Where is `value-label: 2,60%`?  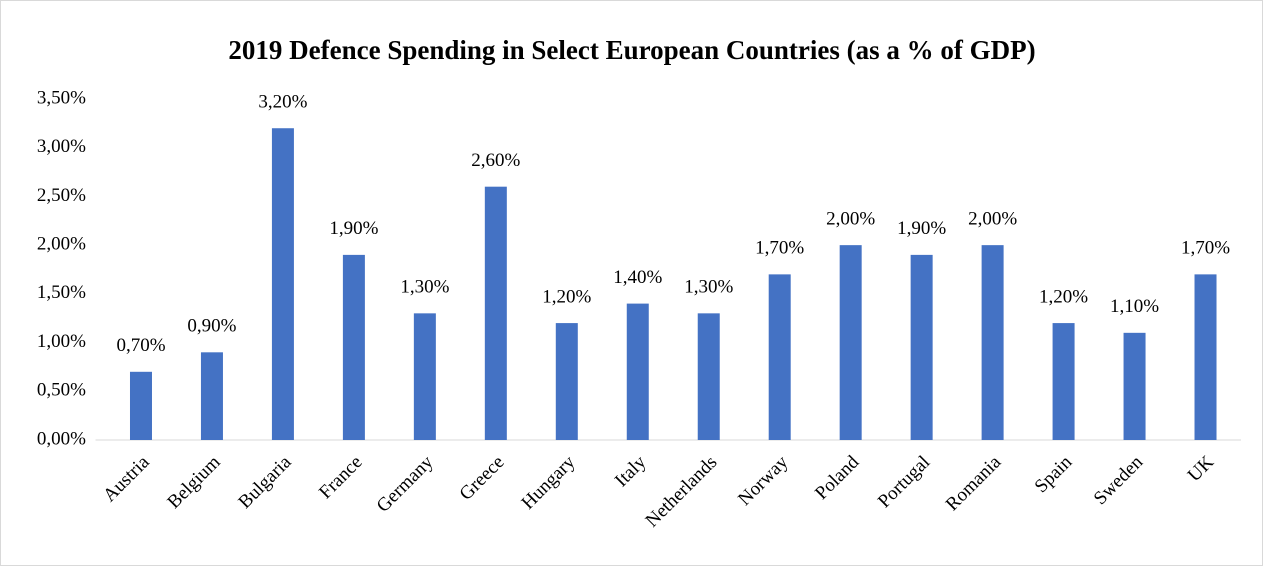
value-label: 2,60% is located at coordinates (495, 160).